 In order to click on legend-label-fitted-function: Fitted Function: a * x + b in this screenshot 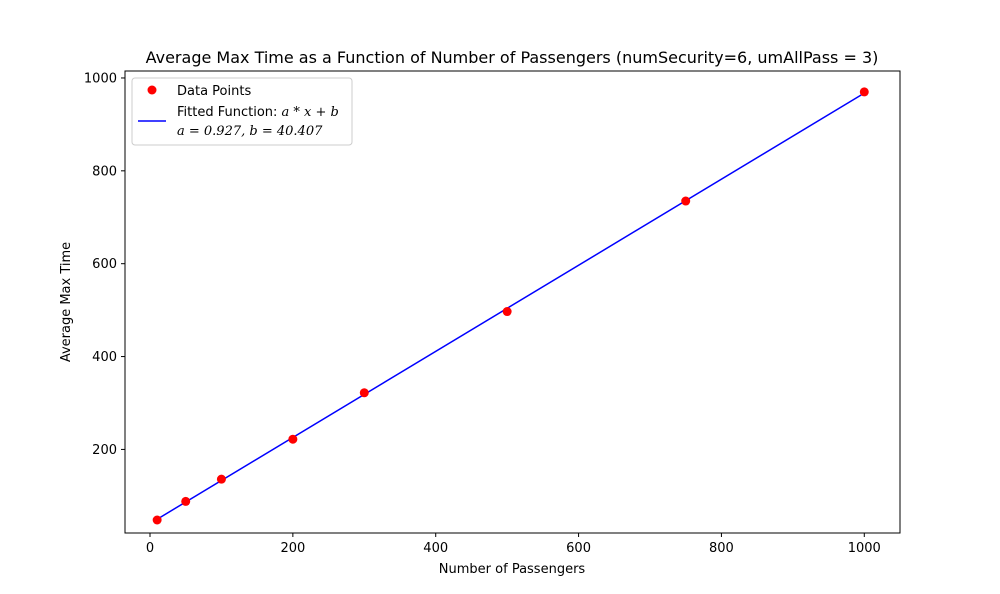, I will do `click(258, 112)`.